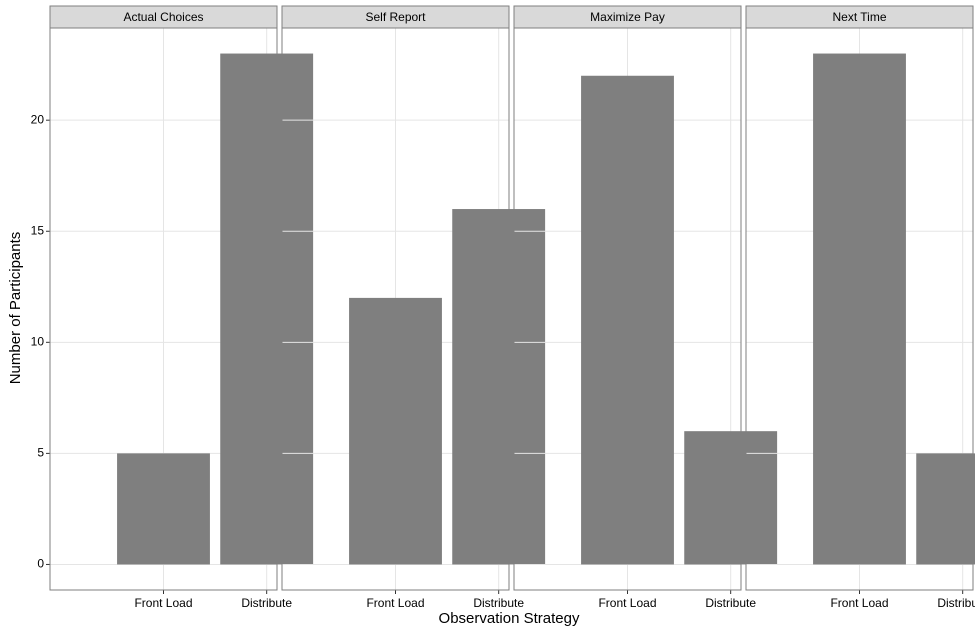 Image resolution: width=975 pixels, height=628 pixels. I want to click on facet-title: Self Report, so click(395, 17).